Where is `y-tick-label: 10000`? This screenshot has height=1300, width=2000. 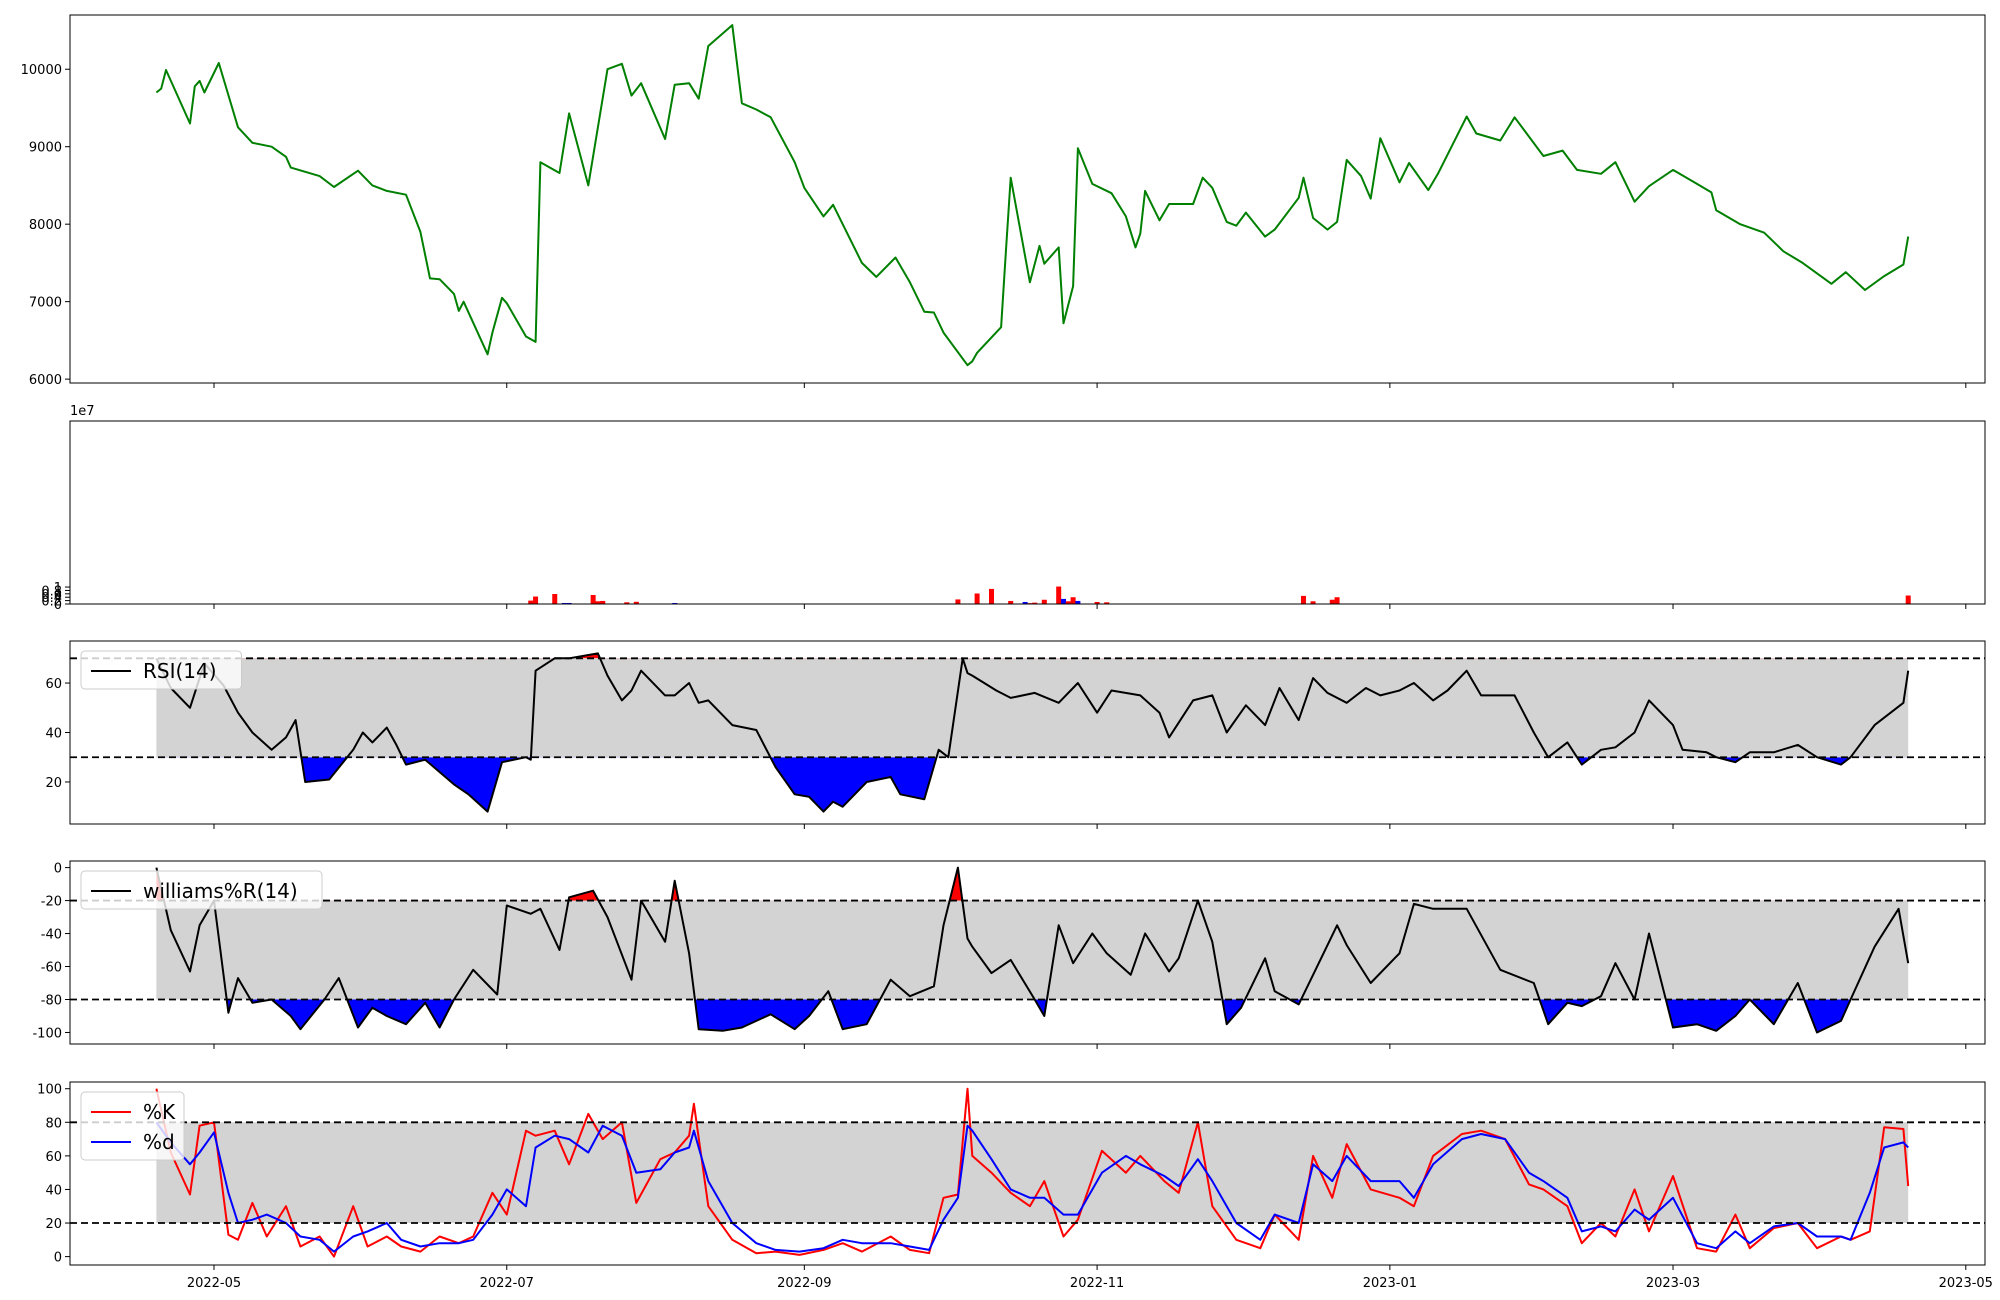 y-tick-label: 10000 is located at coordinates (41, 70).